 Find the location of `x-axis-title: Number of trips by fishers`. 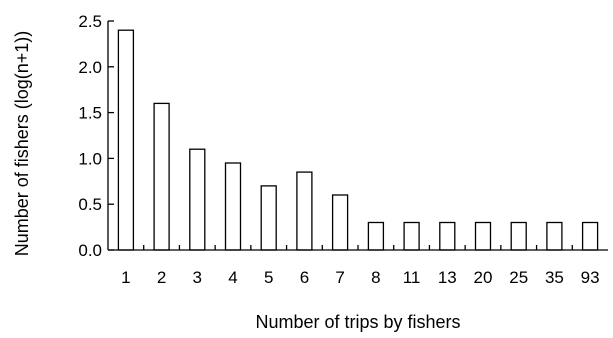

x-axis-title: Number of trips by fishers is located at coordinates (357, 322).